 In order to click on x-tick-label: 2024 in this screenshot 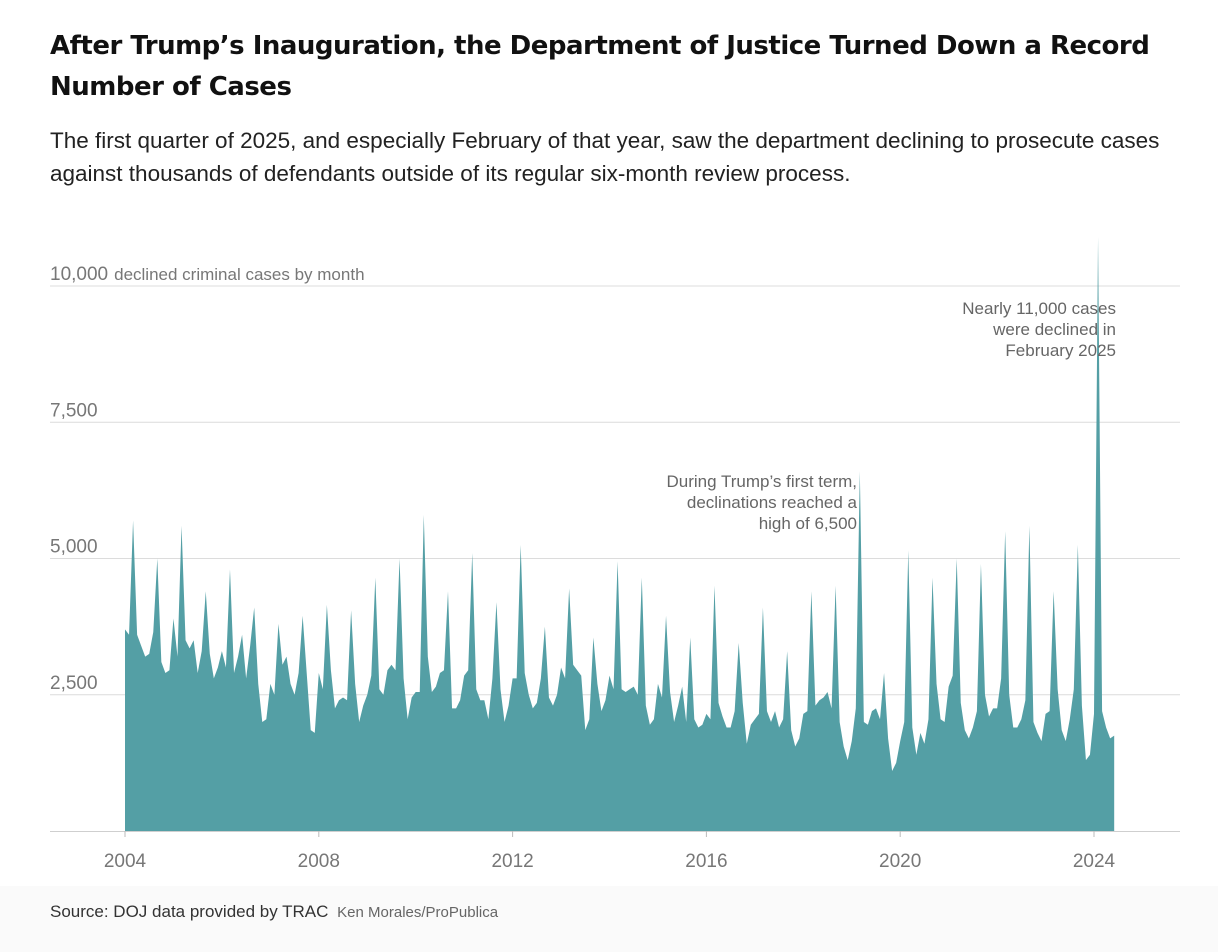, I will do `click(1094, 861)`.